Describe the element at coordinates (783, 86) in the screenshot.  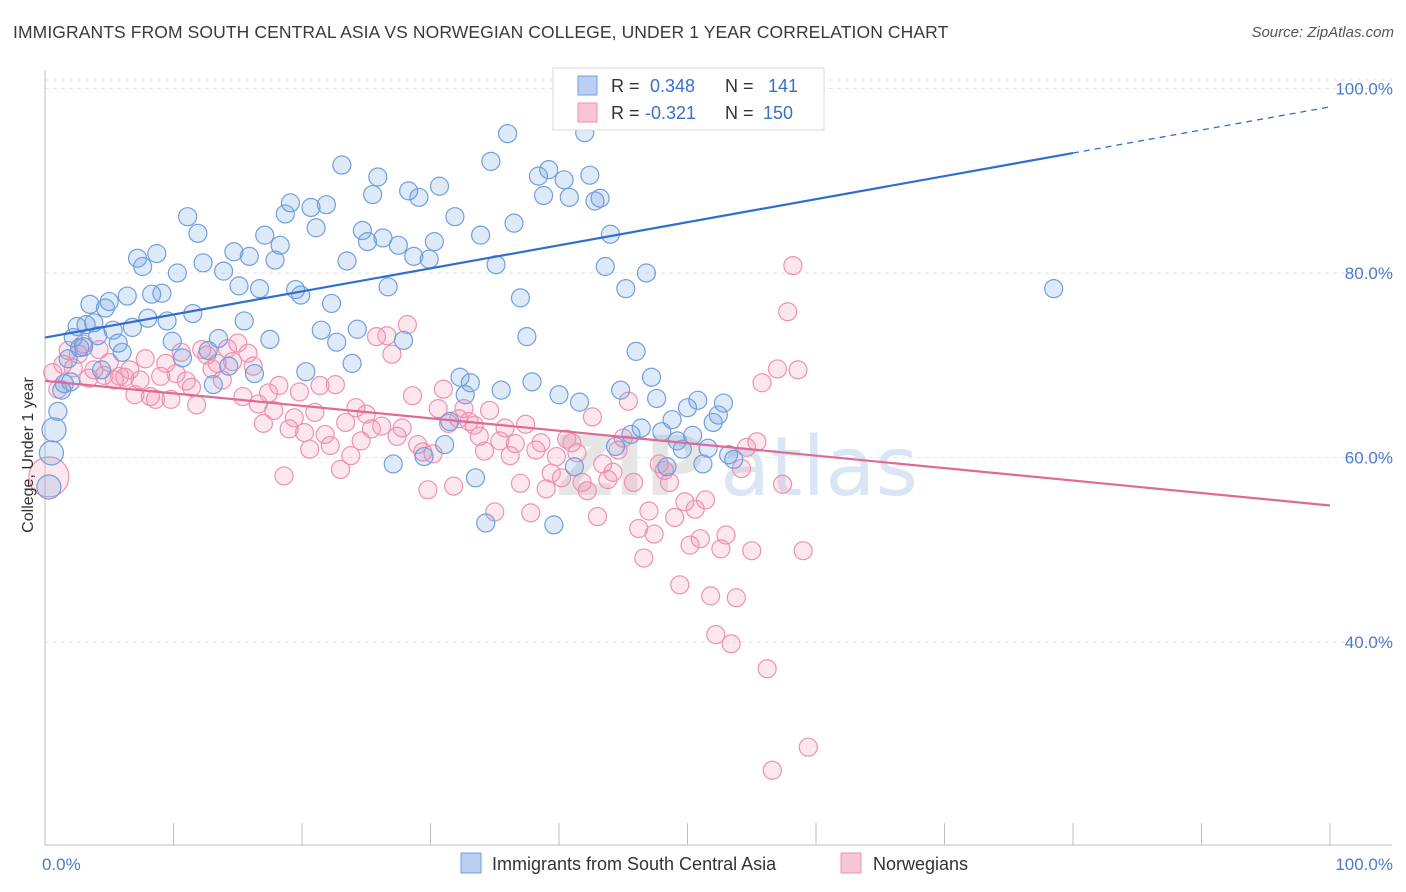
I see `stats-legend-blue-n-value: 141` at that location.